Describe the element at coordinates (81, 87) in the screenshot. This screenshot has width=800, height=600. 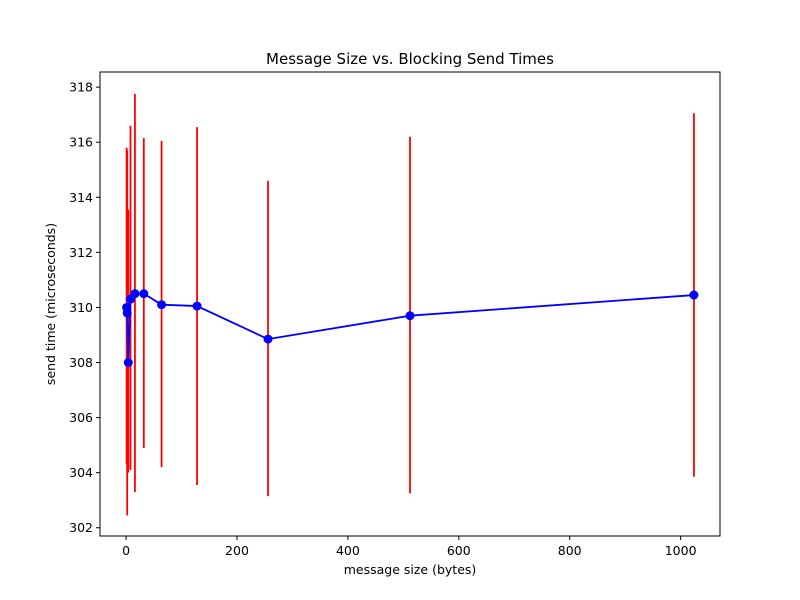
I see `y-tick-label: 318` at that location.